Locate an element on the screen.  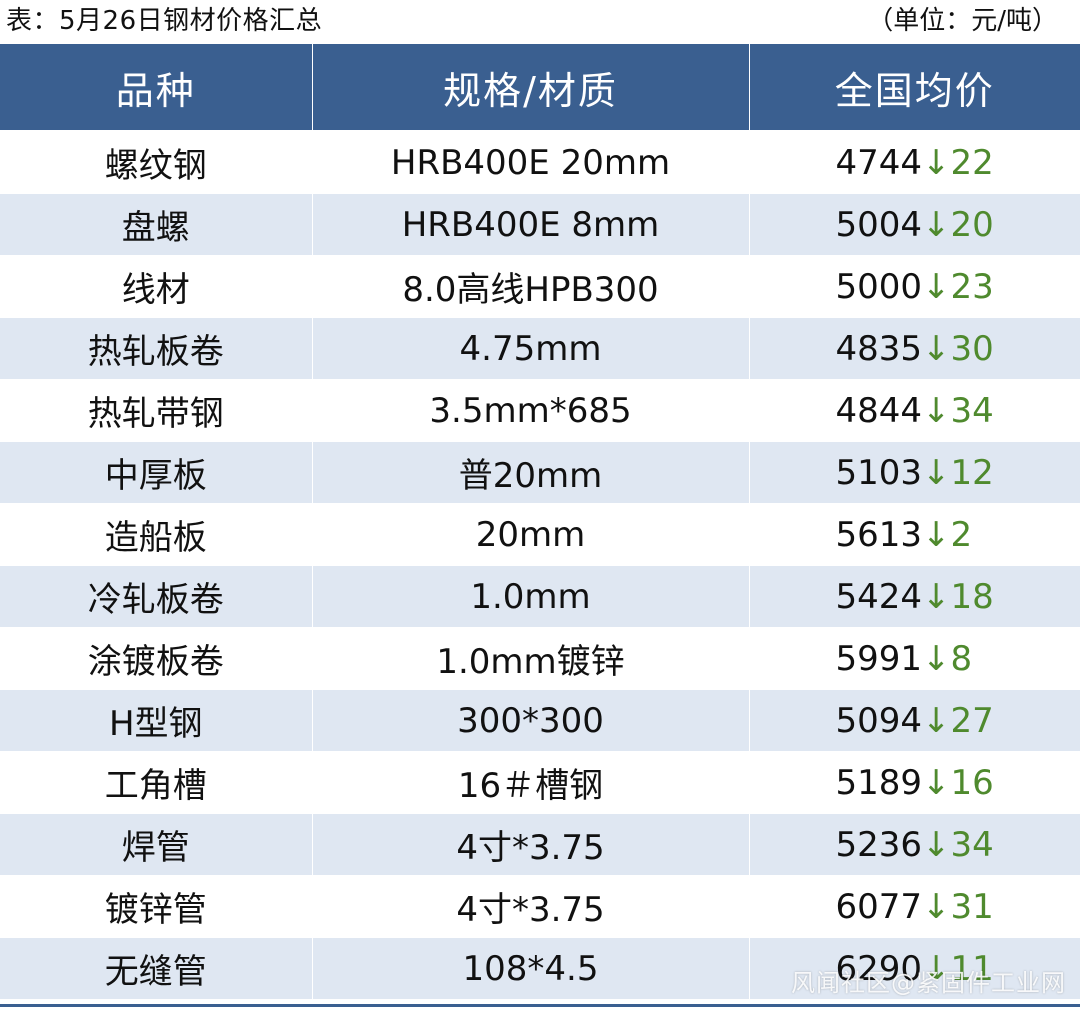
cell-spec: HRB400E 20mm is located at coordinates (531, 162).